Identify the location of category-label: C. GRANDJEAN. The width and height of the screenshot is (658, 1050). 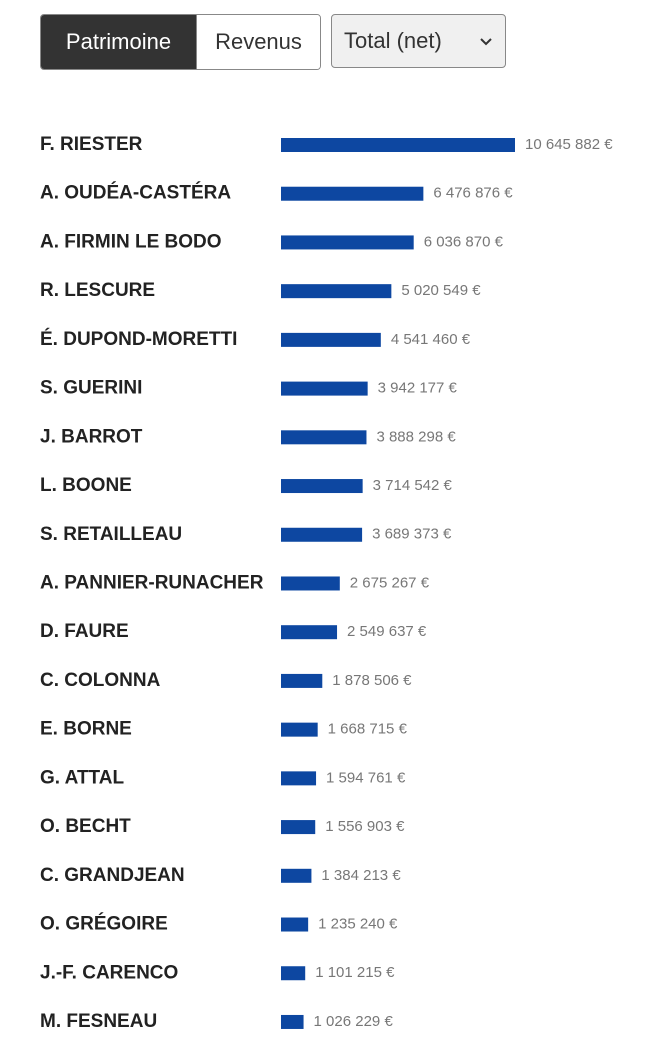
(112, 875).